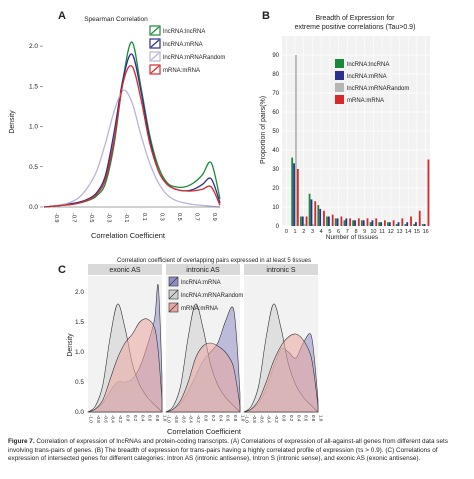  I want to click on panel-b-x-tick-label: 5, so click(329, 232).